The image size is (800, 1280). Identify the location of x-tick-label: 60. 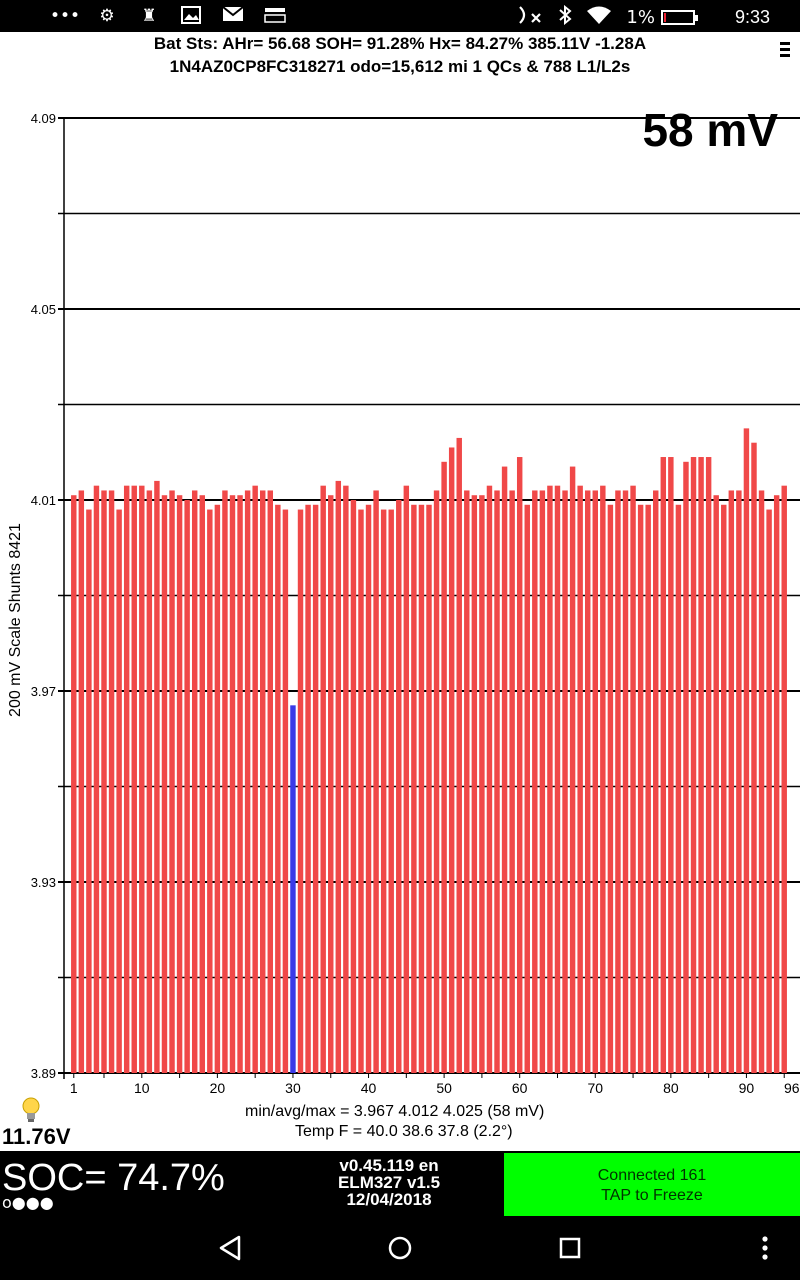
(520, 1088).